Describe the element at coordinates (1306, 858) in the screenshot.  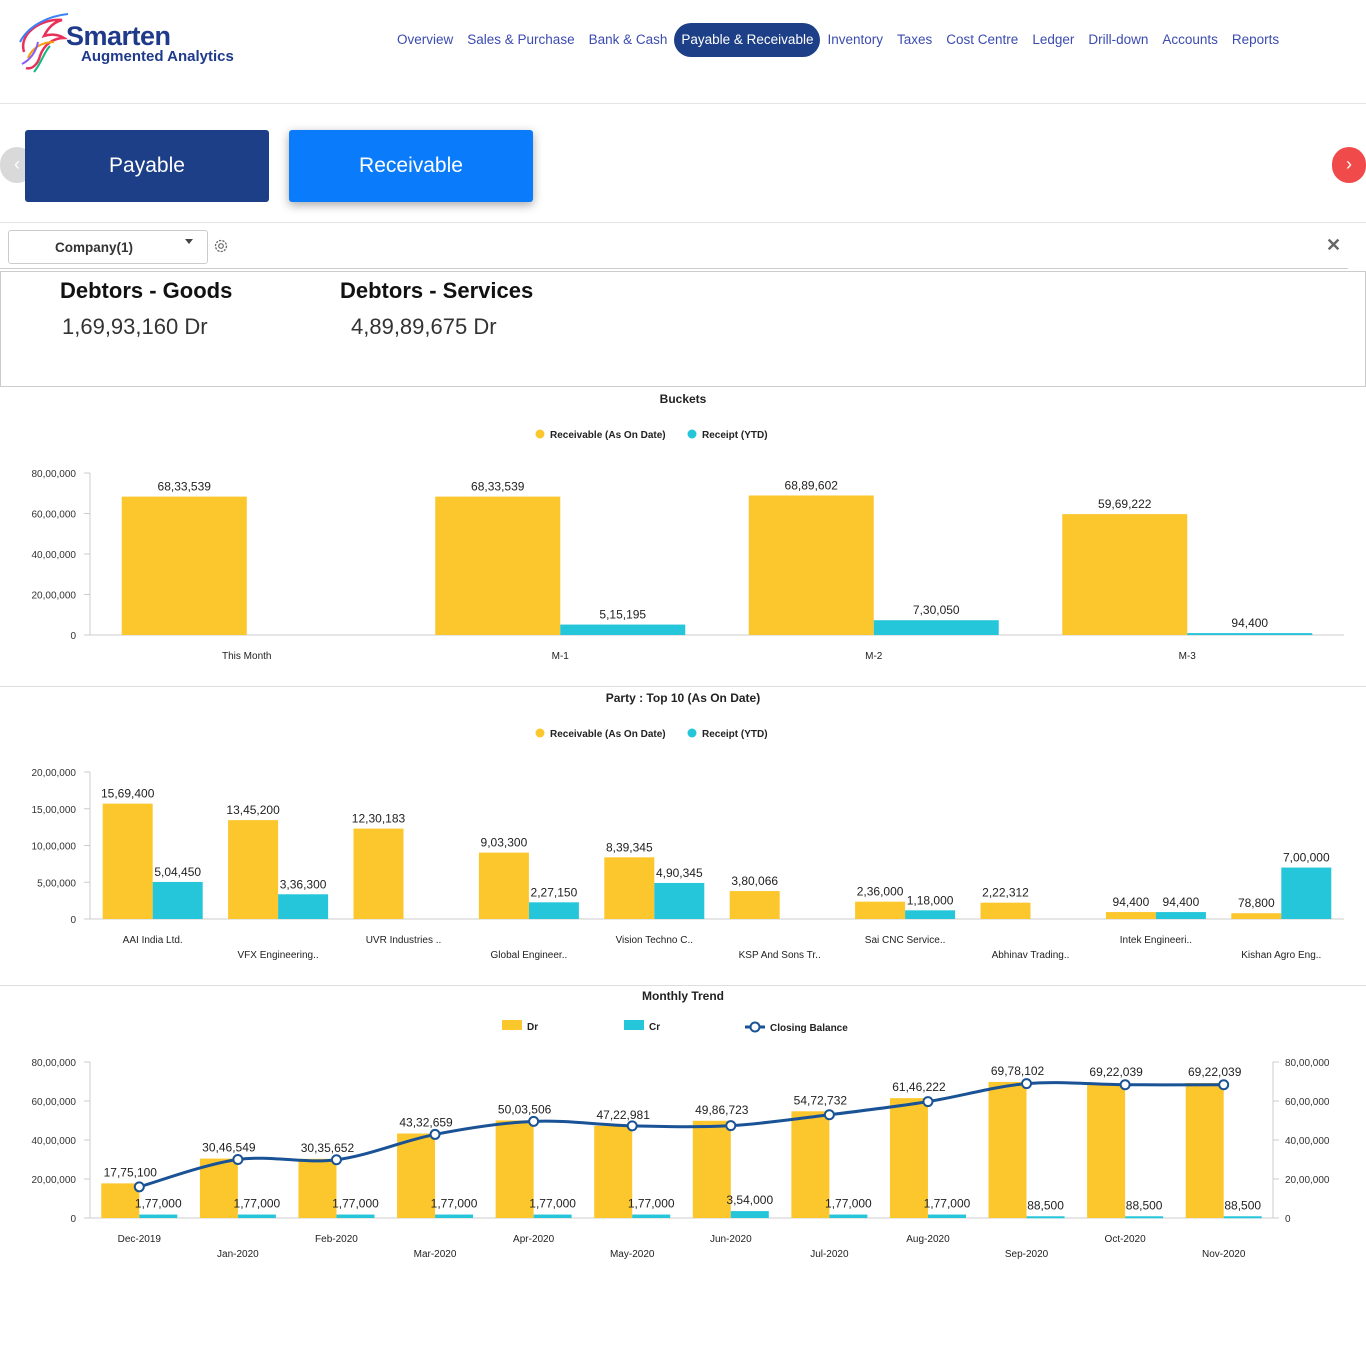
I see `data-label: 7,00,000` at that location.